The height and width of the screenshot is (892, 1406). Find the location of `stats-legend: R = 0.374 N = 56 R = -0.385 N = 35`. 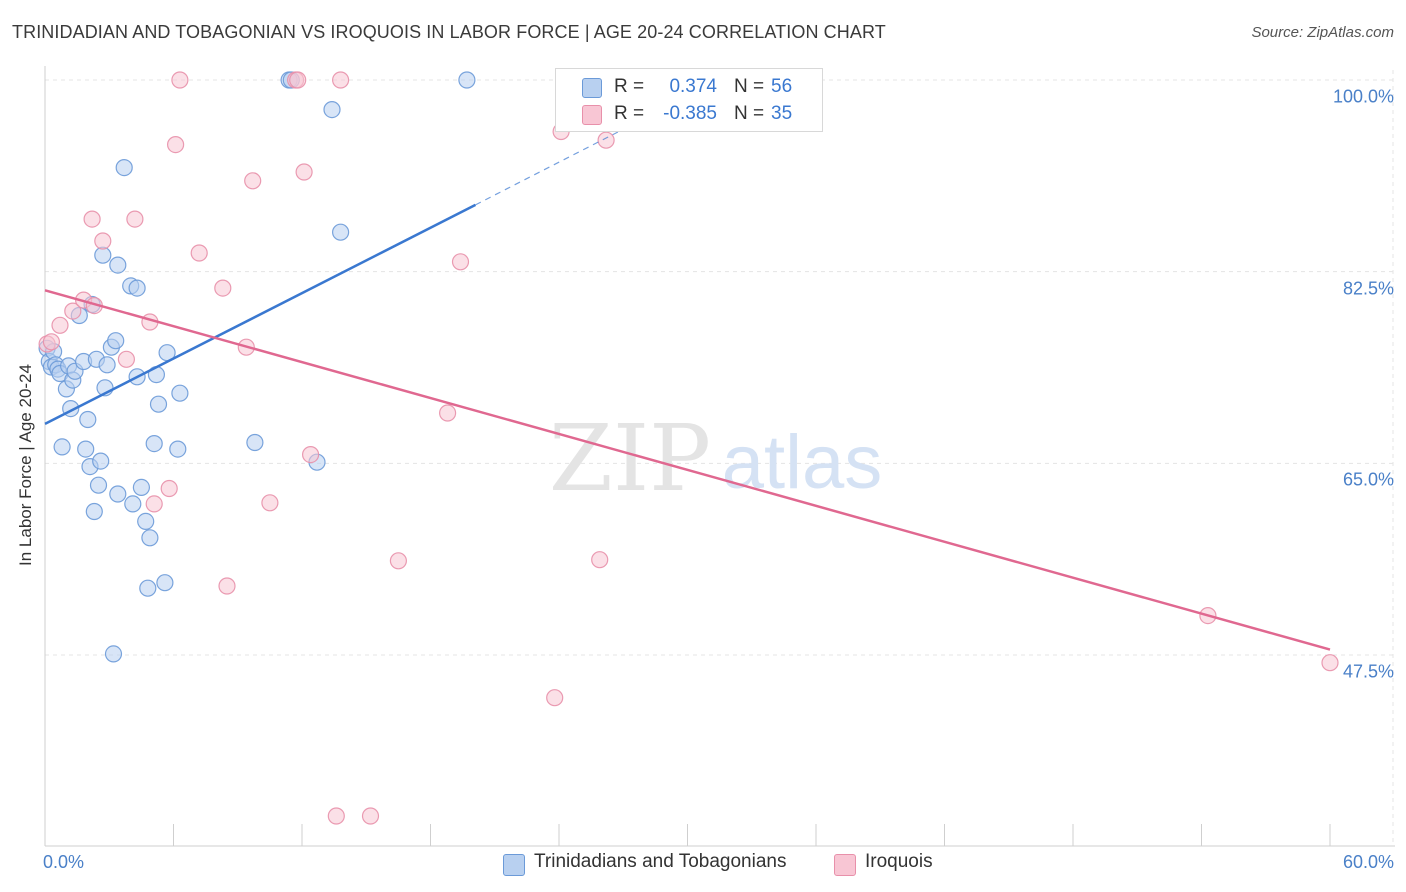

stats-legend: R = 0.374 N = 56 R = -0.385 N = 35 is located at coordinates (689, 100).